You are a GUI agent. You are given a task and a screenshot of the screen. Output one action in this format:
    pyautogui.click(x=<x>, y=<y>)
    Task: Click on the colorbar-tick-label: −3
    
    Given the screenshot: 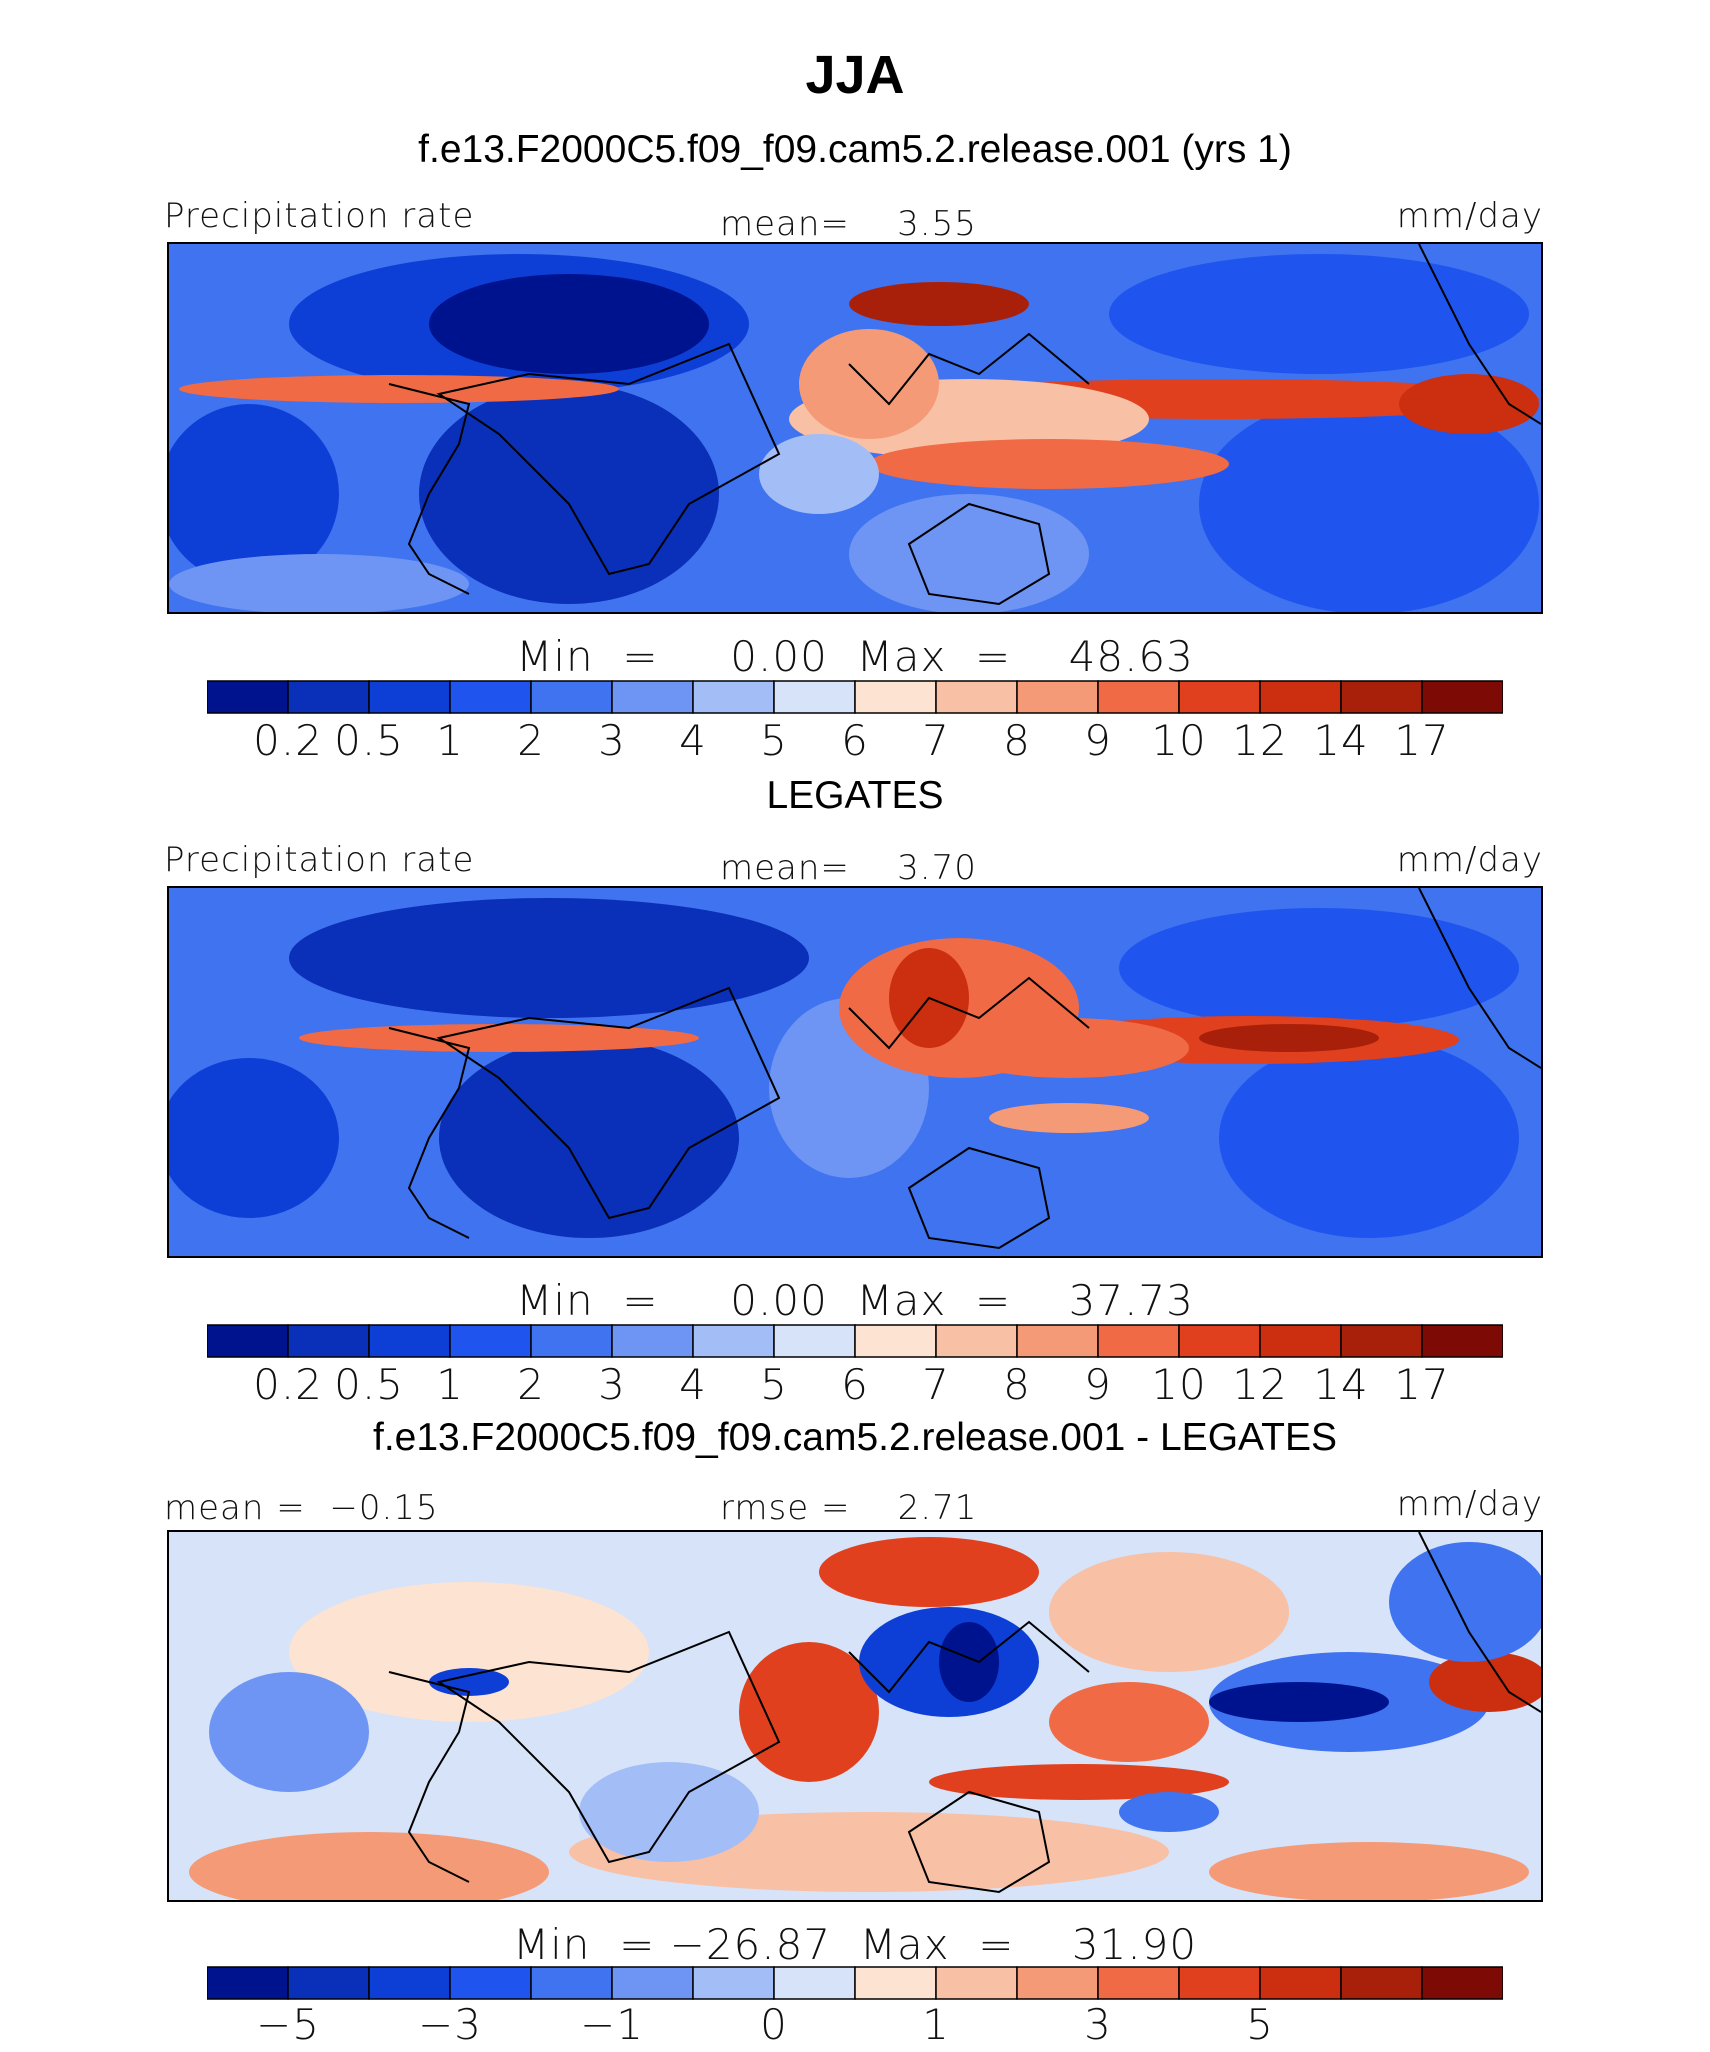 What is the action you would take?
    pyautogui.click(x=450, y=2024)
    